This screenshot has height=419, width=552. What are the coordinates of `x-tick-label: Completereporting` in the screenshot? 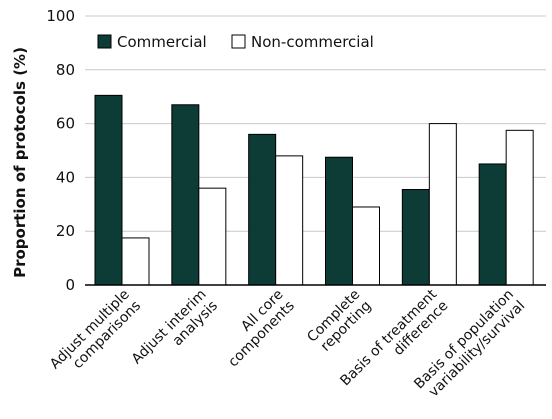 It's located at (339, 322).